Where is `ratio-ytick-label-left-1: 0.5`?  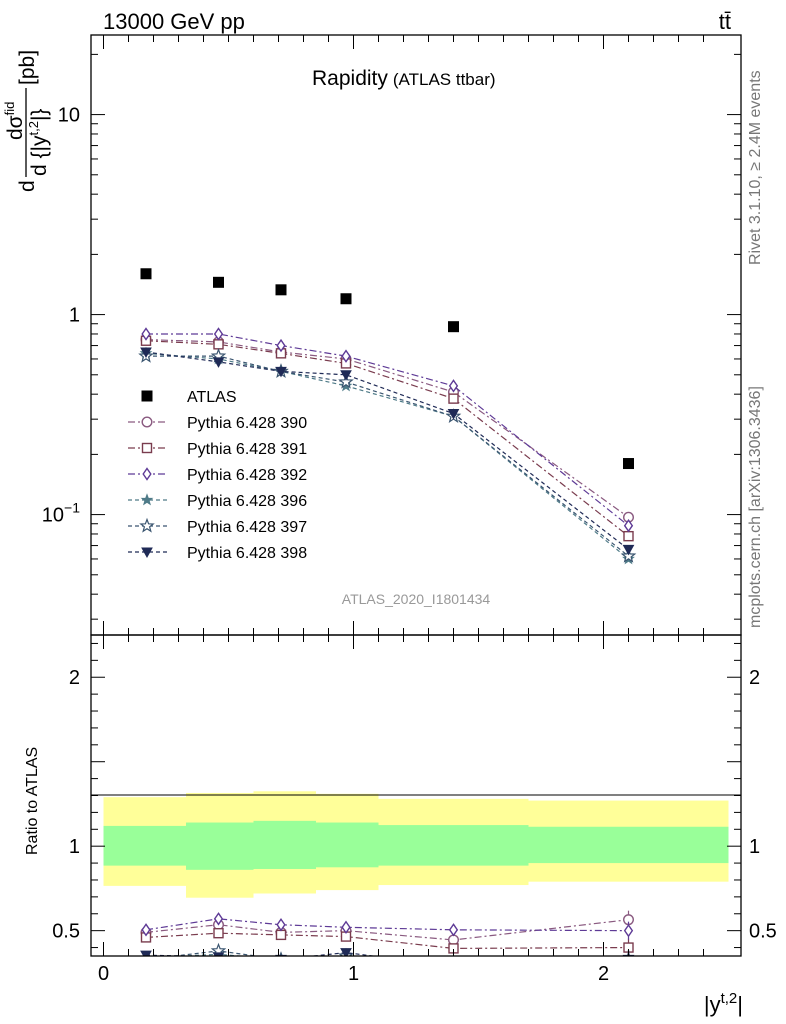
ratio-ytick-label-left-1: 0.5 is located at coordinates (66, 932).